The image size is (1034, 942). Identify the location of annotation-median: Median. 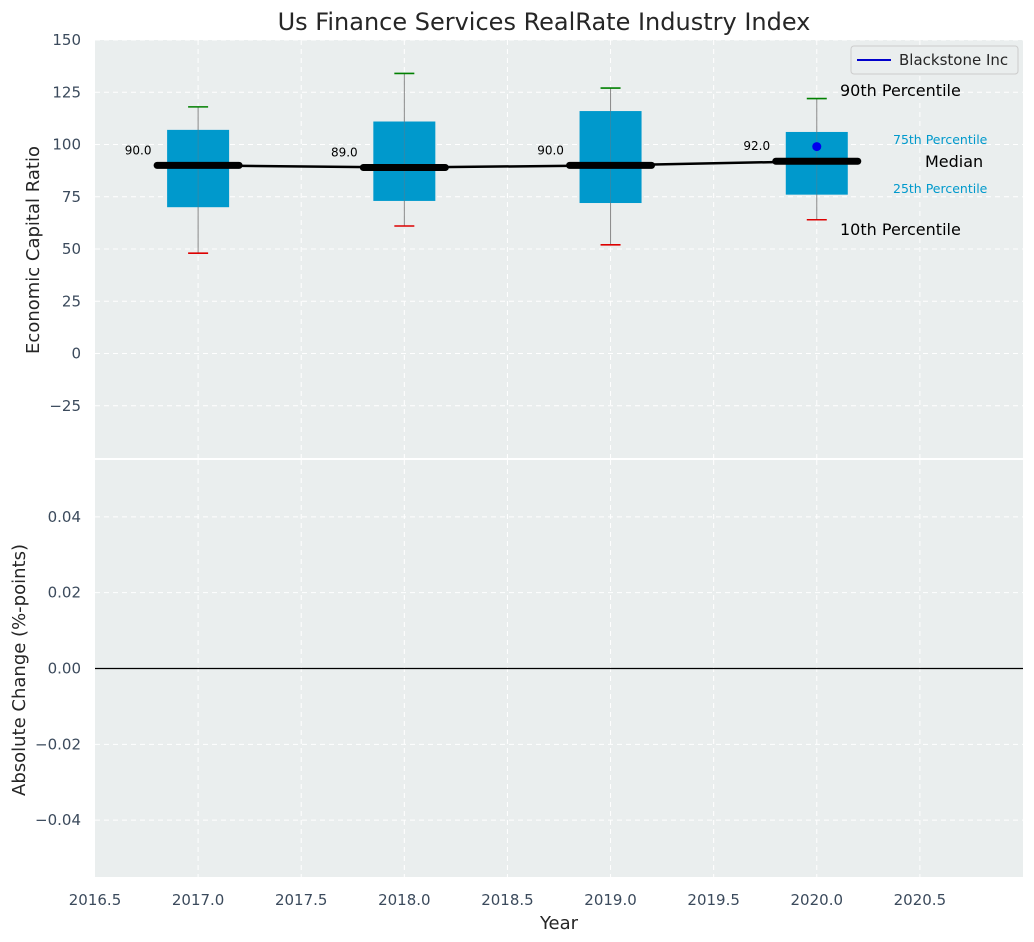
(954, 161).